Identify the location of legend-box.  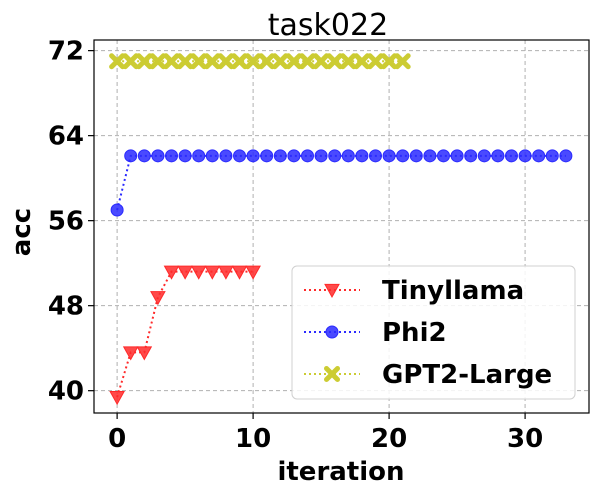
(433, 332).